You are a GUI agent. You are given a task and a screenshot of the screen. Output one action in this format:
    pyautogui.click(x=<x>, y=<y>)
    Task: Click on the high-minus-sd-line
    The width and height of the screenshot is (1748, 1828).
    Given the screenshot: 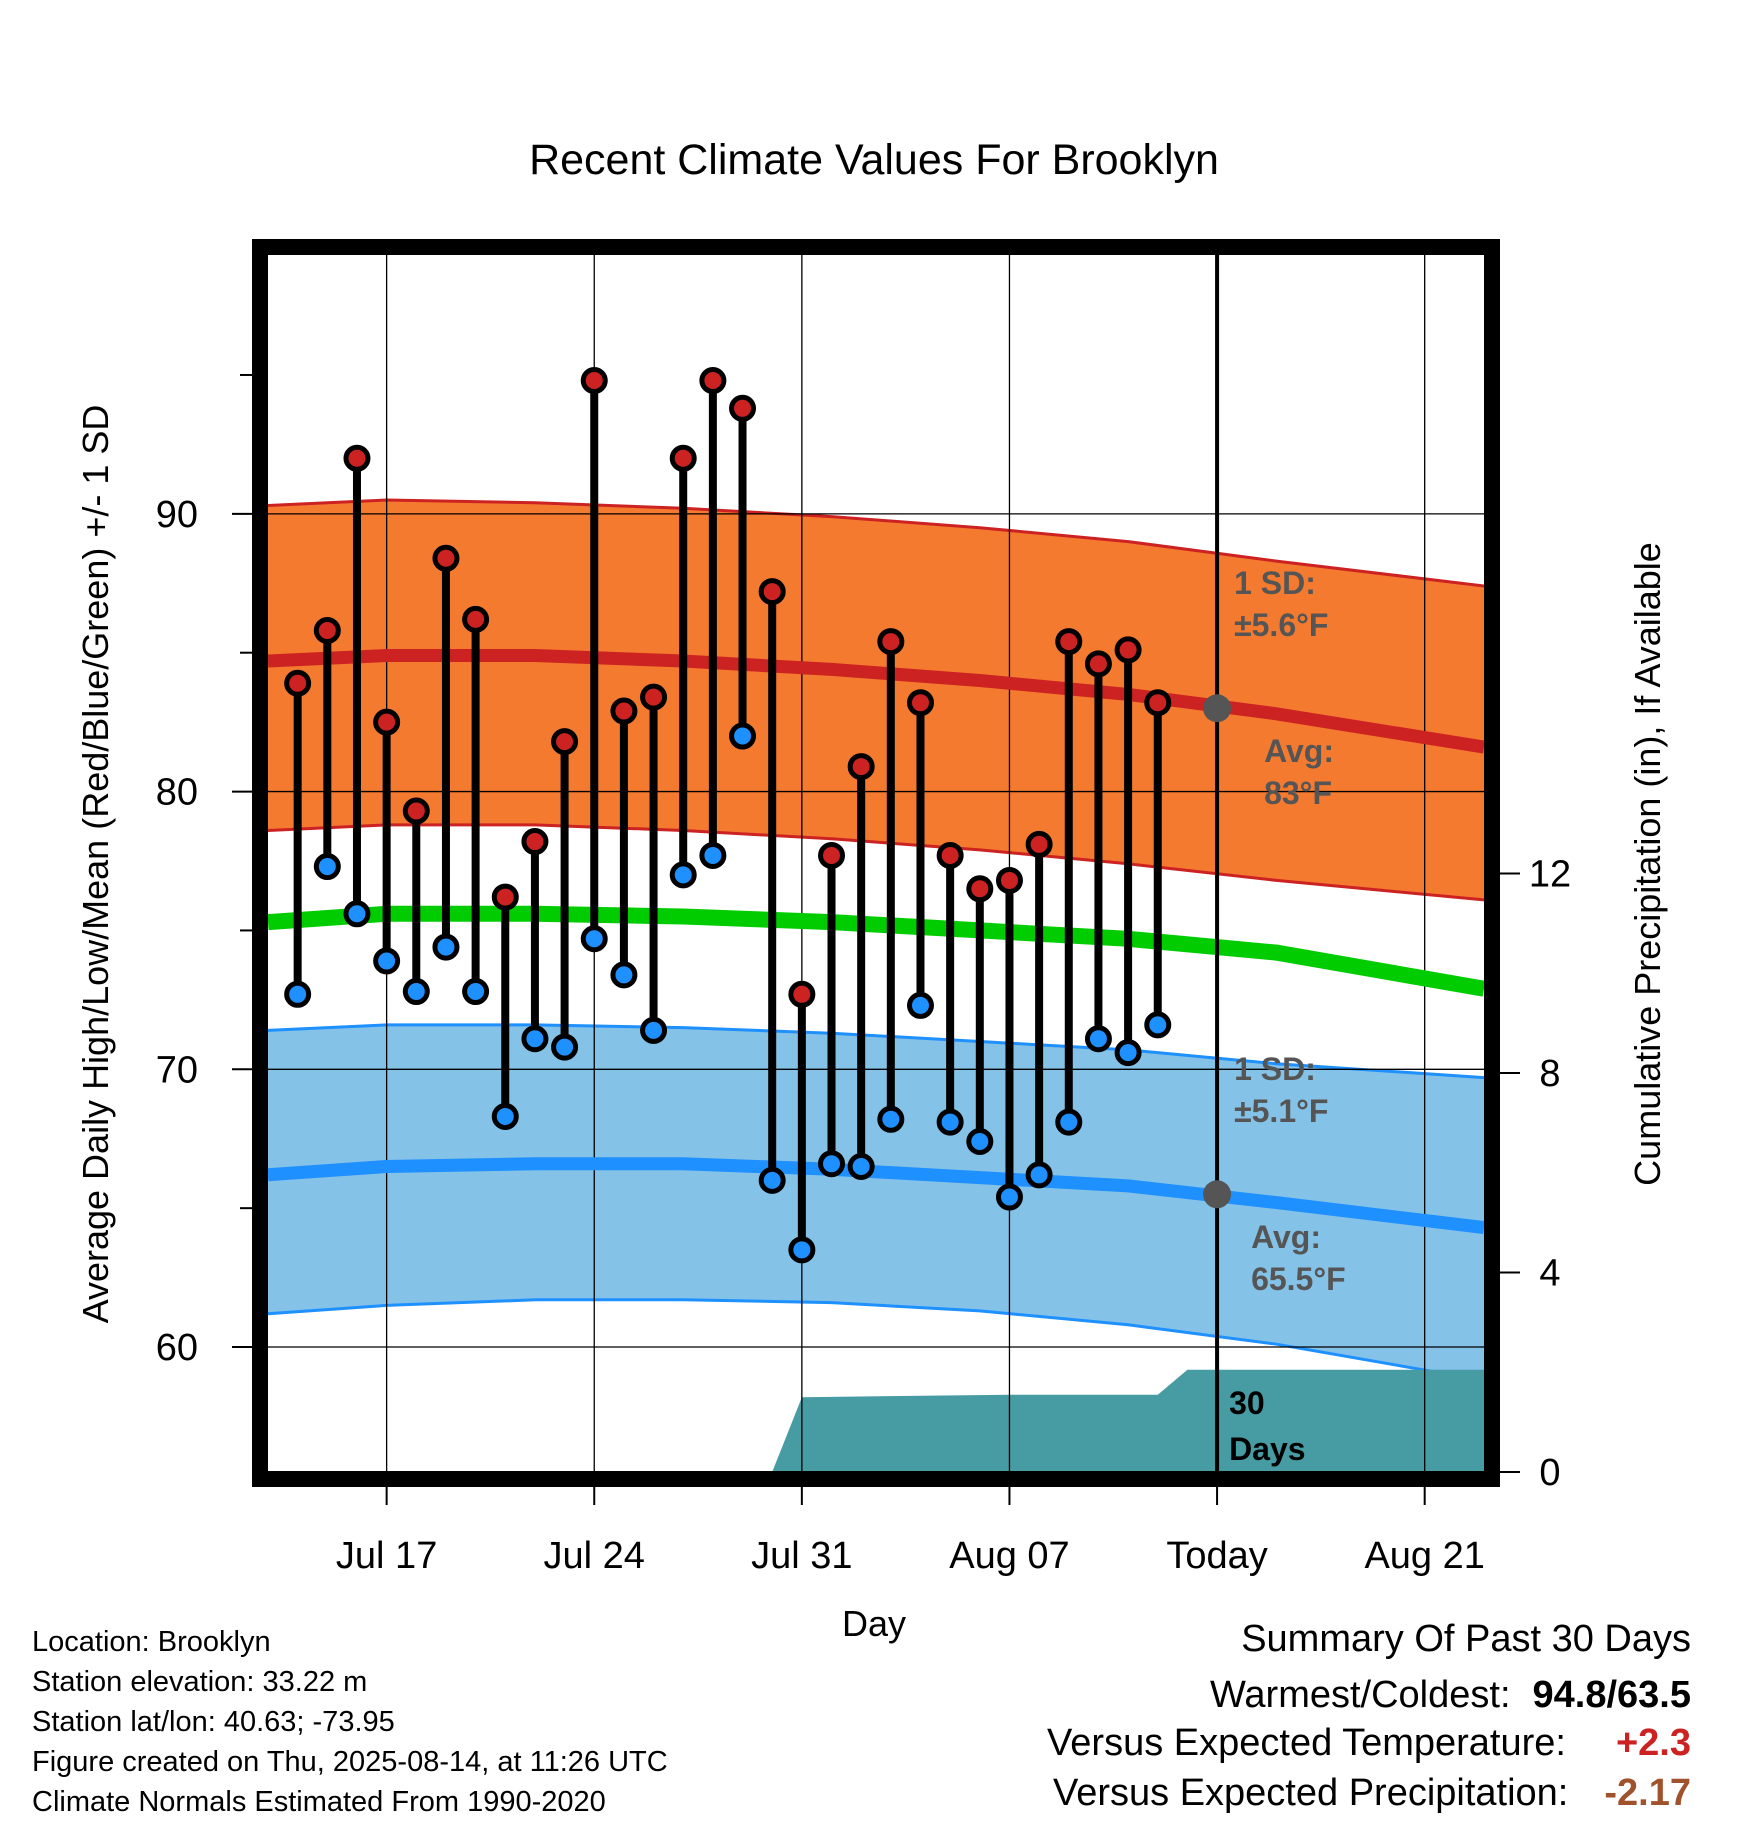 What is the action you would take?
    pyautogui.click(x=876, y=862)
    